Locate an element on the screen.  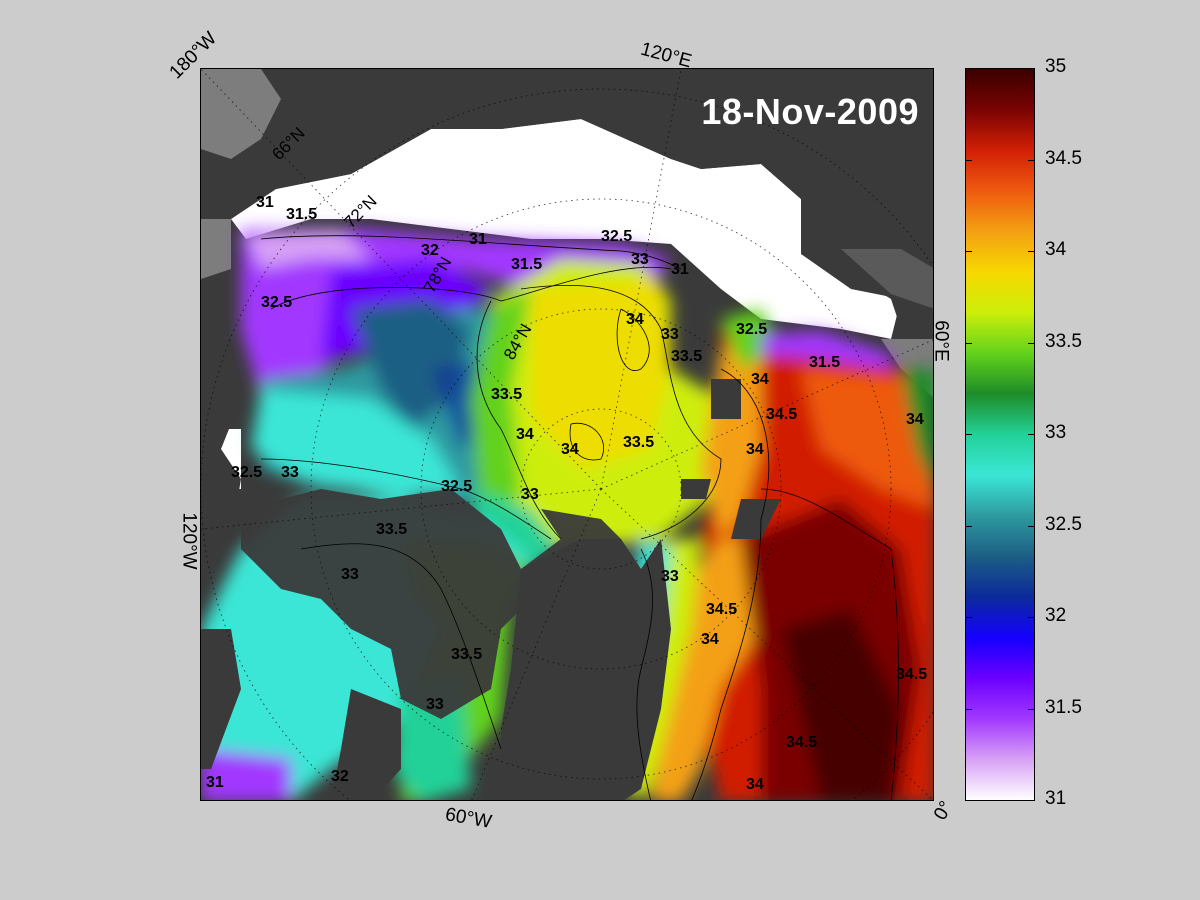
colorbar-tick-label: 34 is located at coordinates (1056, 249).